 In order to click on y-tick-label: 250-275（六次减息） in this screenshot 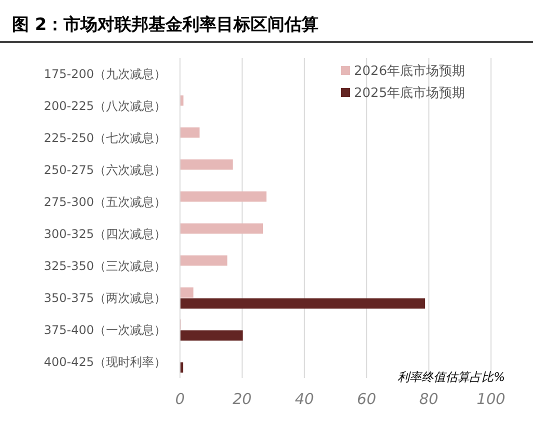, I will do `click(105, 170)`.